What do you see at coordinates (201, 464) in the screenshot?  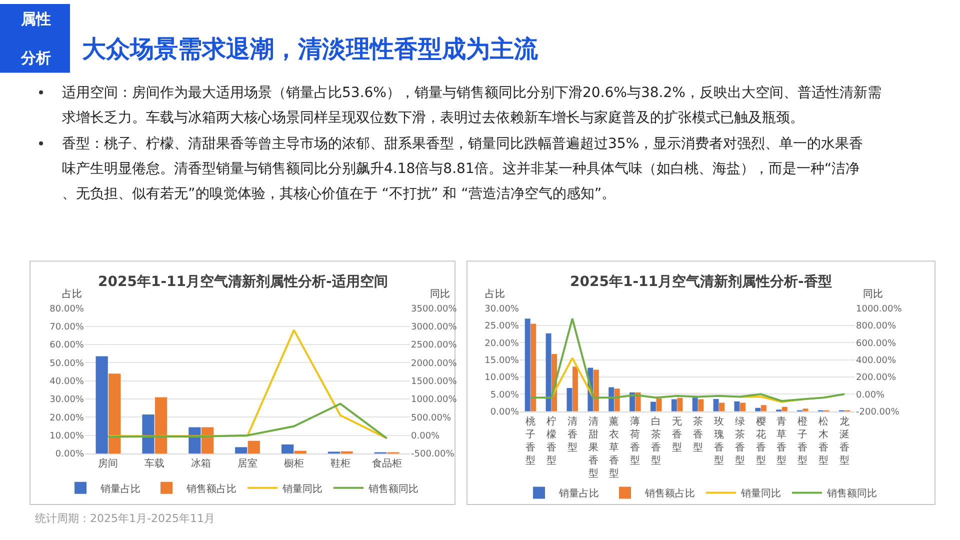 I see `x-tick-label: 冰箱` at bounding box center [201, 464].